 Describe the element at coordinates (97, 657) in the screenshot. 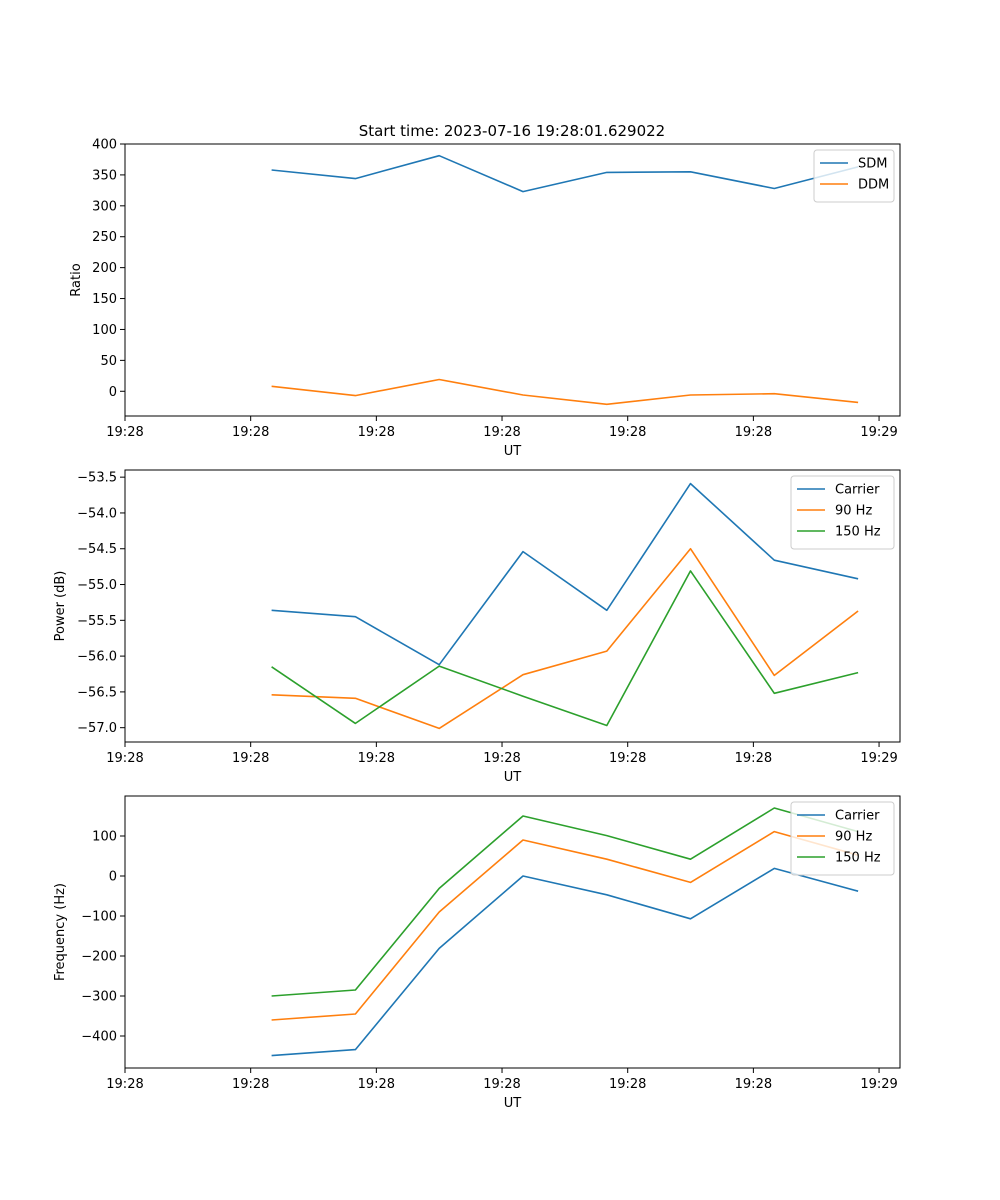

I see `y-tick-label: −56.0` at that location.